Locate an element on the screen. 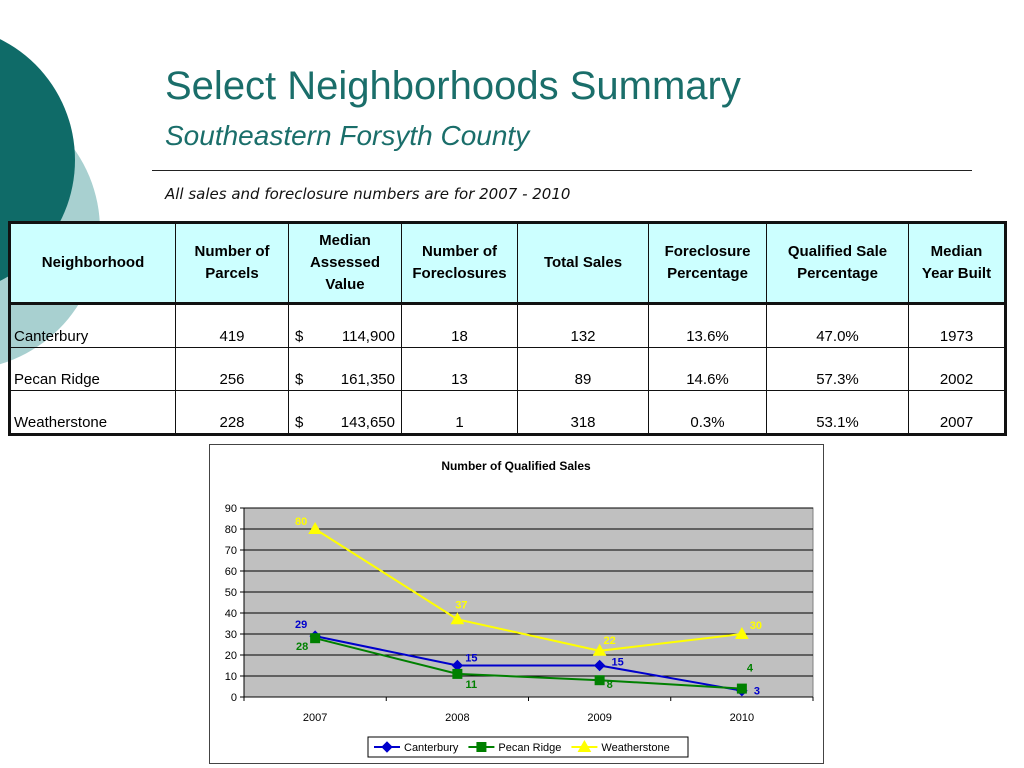  cell-parcels: 256 is located at coordinates (232, 369).